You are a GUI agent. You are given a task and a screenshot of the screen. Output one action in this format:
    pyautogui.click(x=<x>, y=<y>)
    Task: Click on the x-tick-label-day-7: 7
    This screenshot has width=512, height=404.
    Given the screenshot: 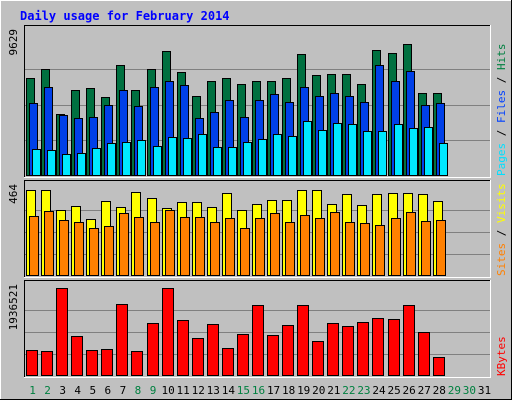 What is the action you would take?
    pyautogui.click(x=123, y=390)
    